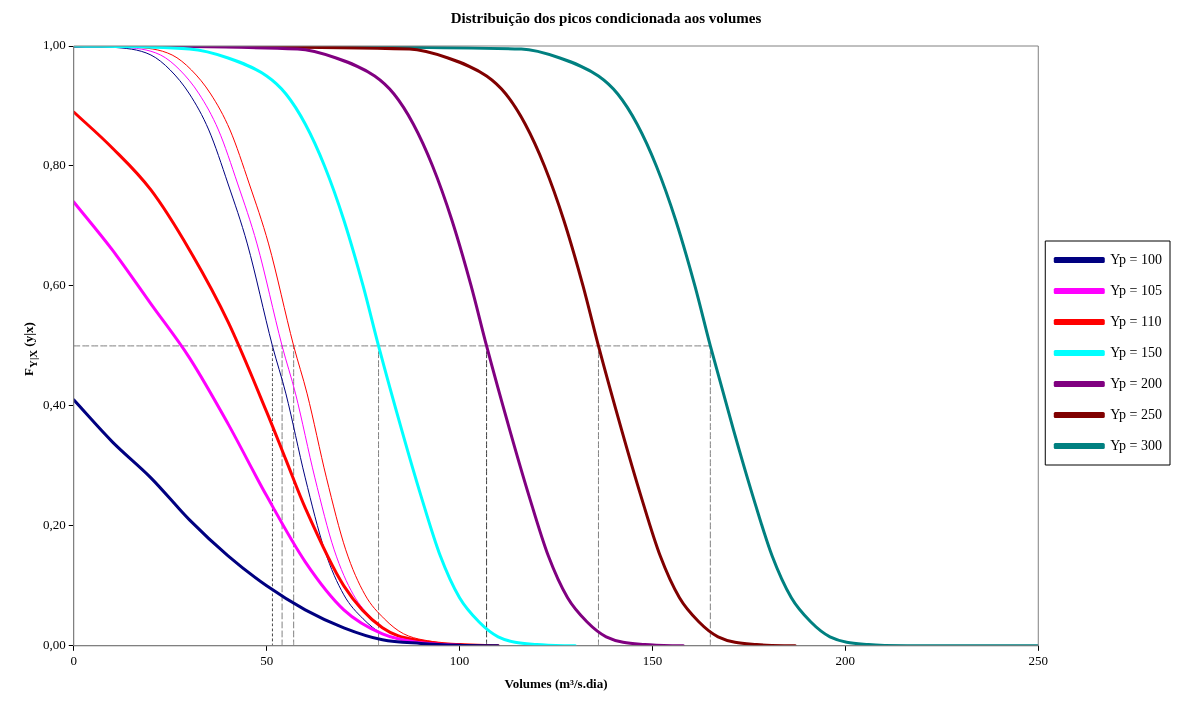  I want to click on x-tick-label: 200, so click(845, 661).